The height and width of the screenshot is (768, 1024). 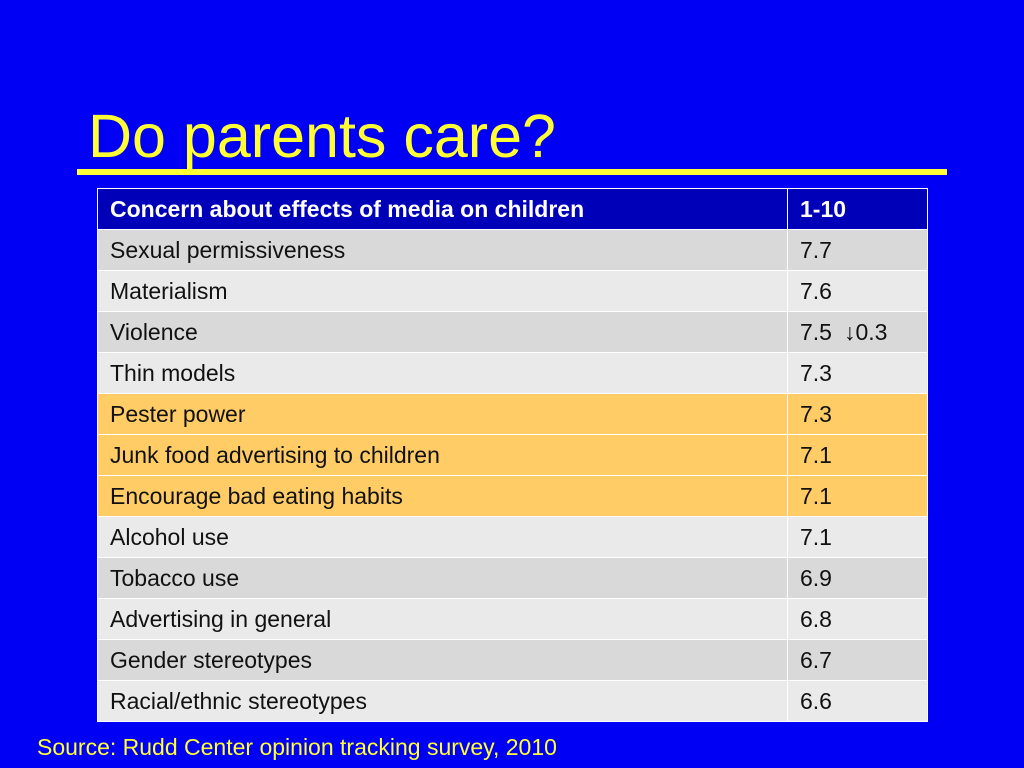 I want to click on score-cell: 7.6, so click(x=857, y=291).